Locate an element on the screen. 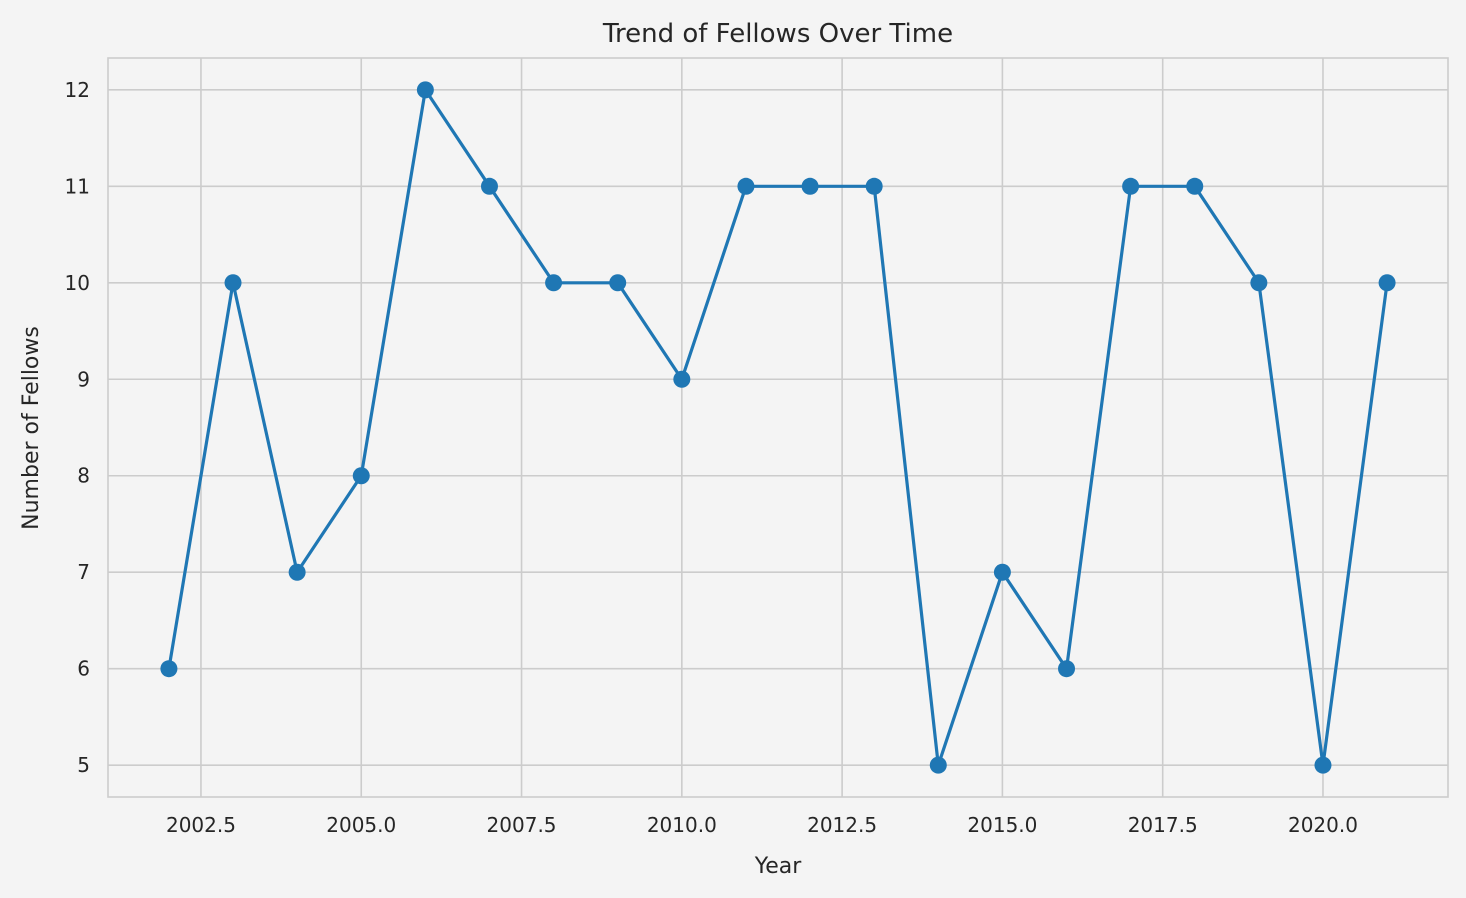  x-tick-label: 2007.5 is located at coordinates (522, 825).